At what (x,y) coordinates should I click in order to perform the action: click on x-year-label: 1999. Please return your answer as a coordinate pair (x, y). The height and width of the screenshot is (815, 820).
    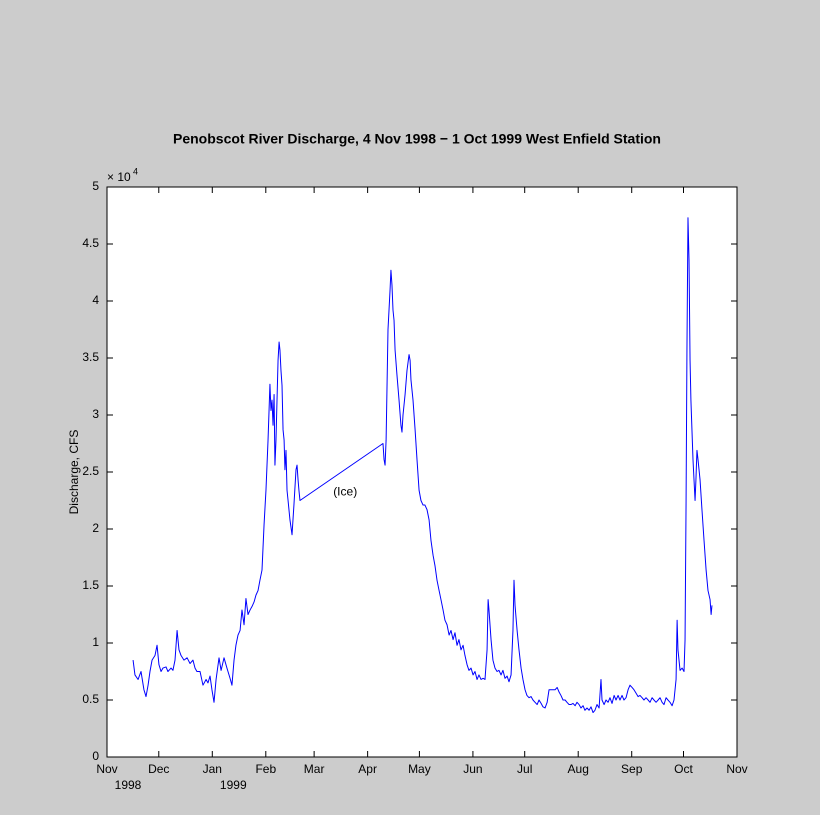
    Looking at the image, I should click on (233, 785).